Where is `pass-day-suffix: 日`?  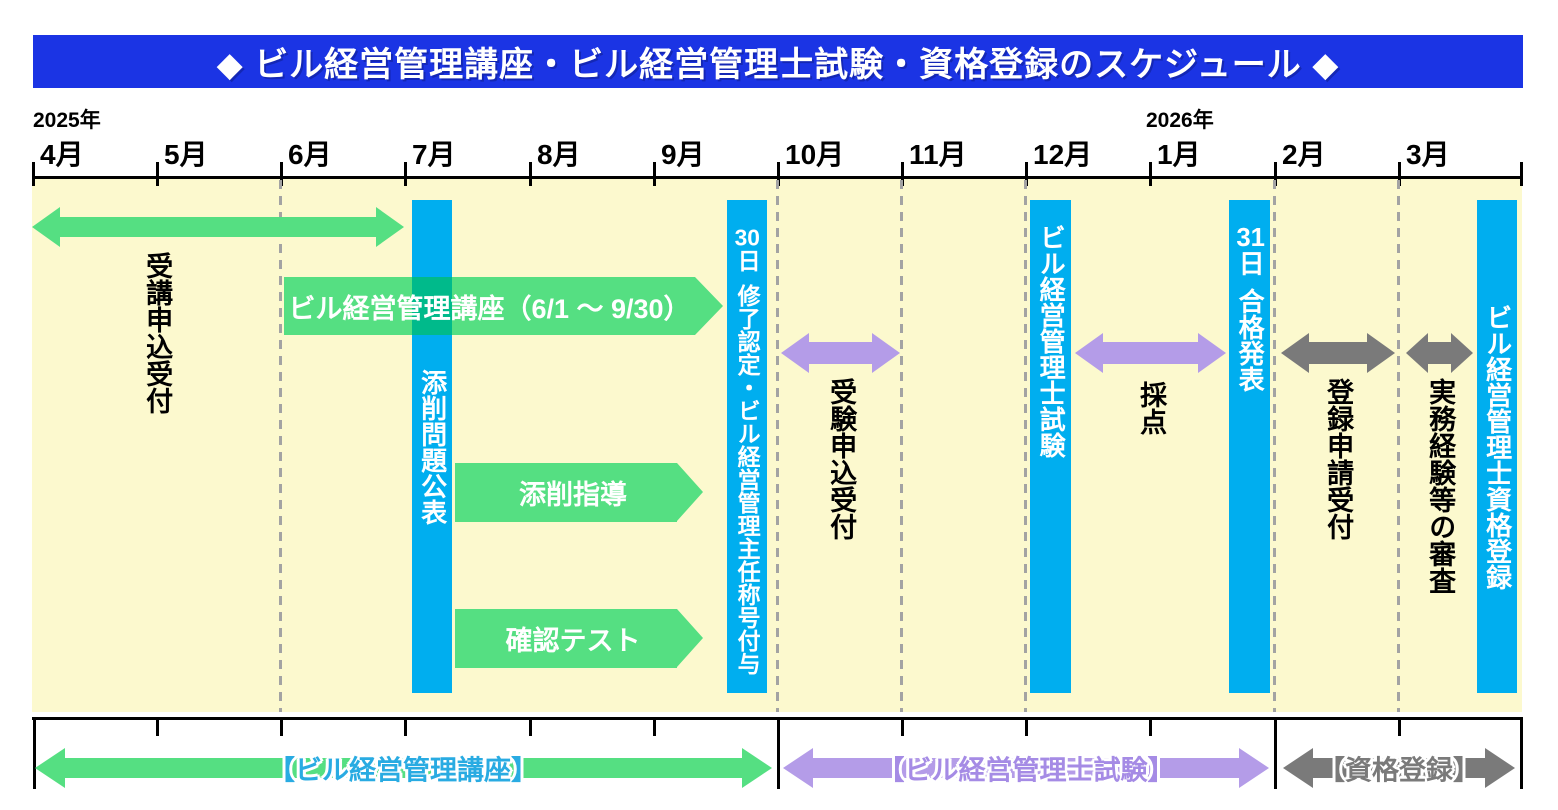
pass-day-suffix: 日 is located at coordinates (1250, 263).